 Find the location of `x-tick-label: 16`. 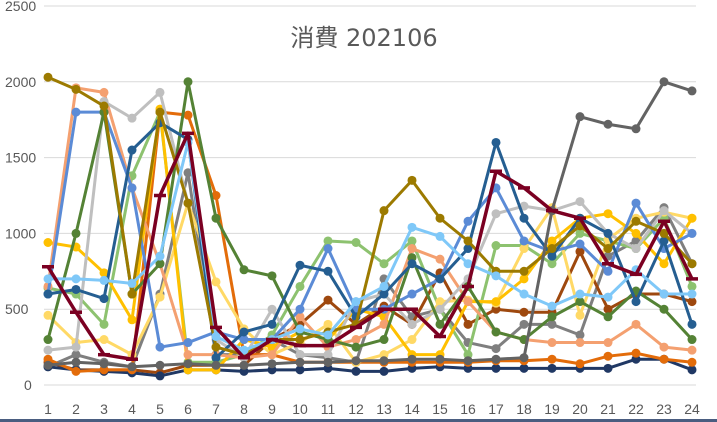

x-tick-label: 16 is located at coordinates (468, 409).